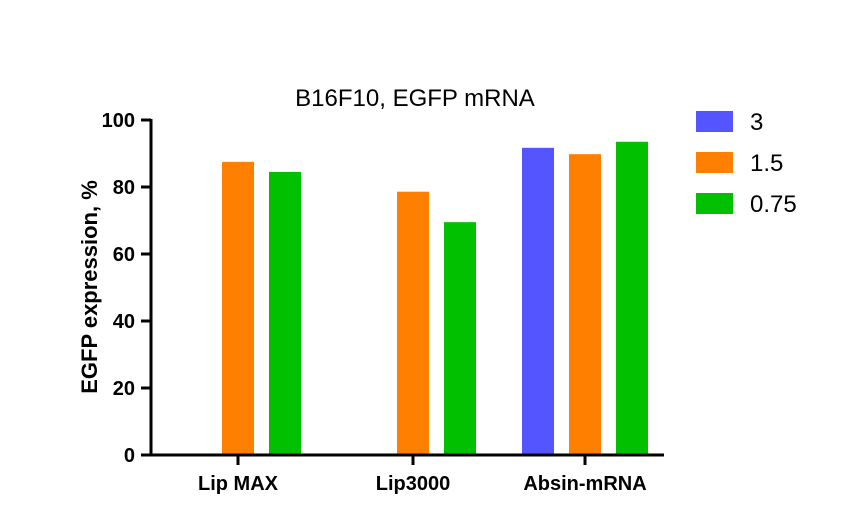 The width and height of the screenshot is (852, 519). What do you see at coordinates (124, 188) in the screenshot?
I see `y-tick-label: 80` at bounding box center [124, 188].